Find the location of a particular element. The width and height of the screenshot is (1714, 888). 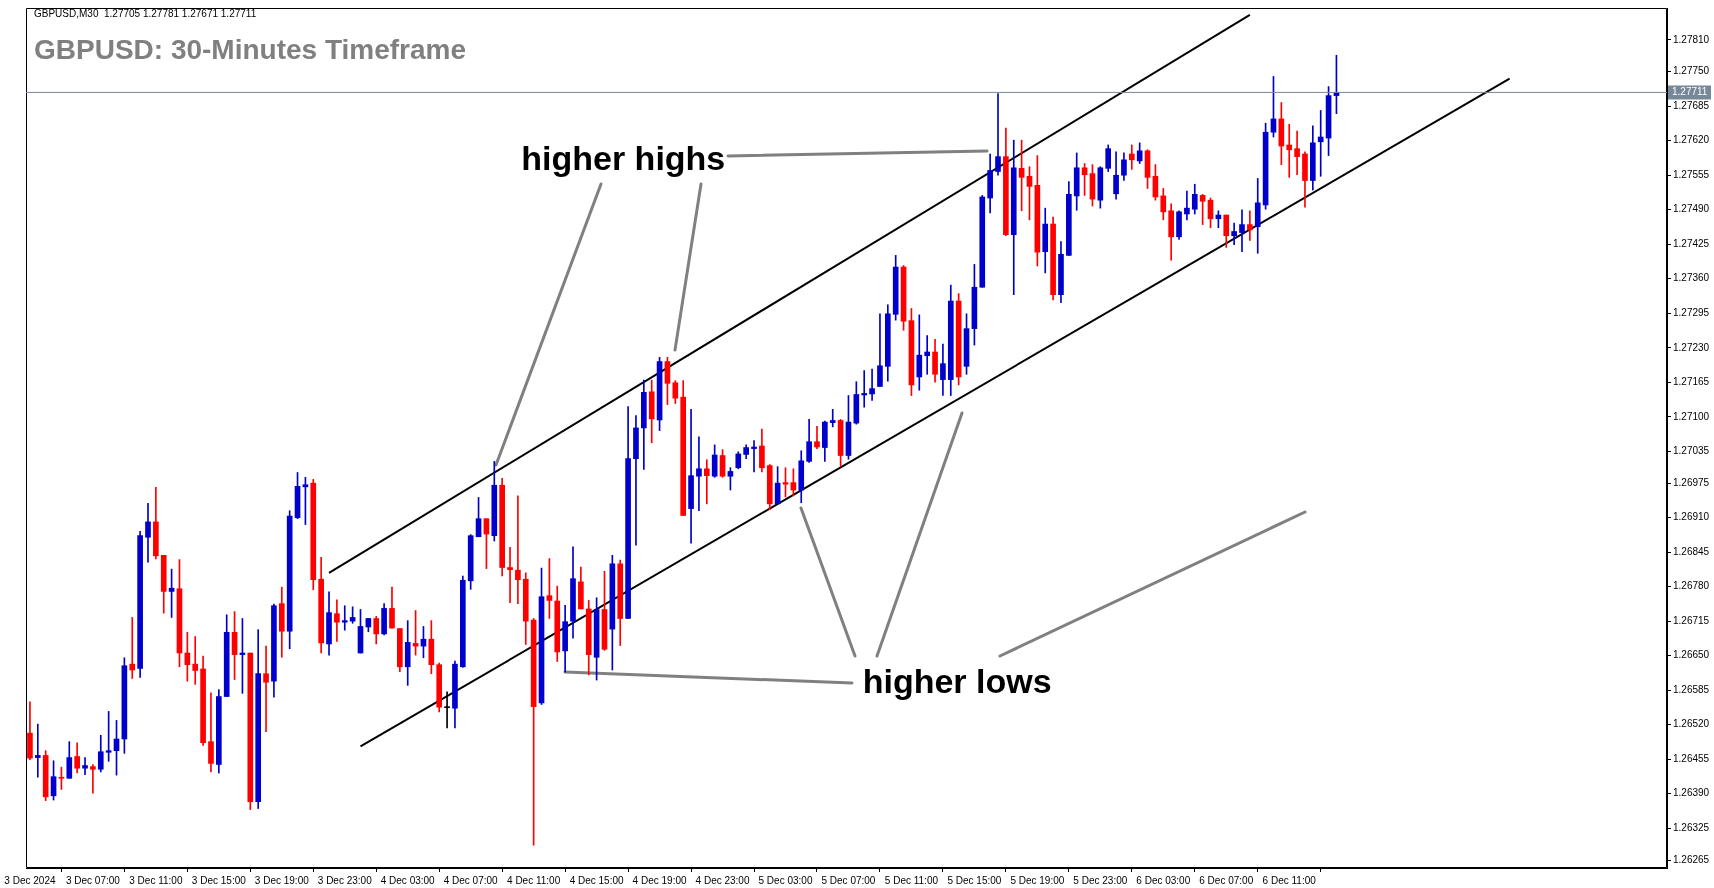

y-tick-label: 1.26325 is located at coordinates (1691, 827).